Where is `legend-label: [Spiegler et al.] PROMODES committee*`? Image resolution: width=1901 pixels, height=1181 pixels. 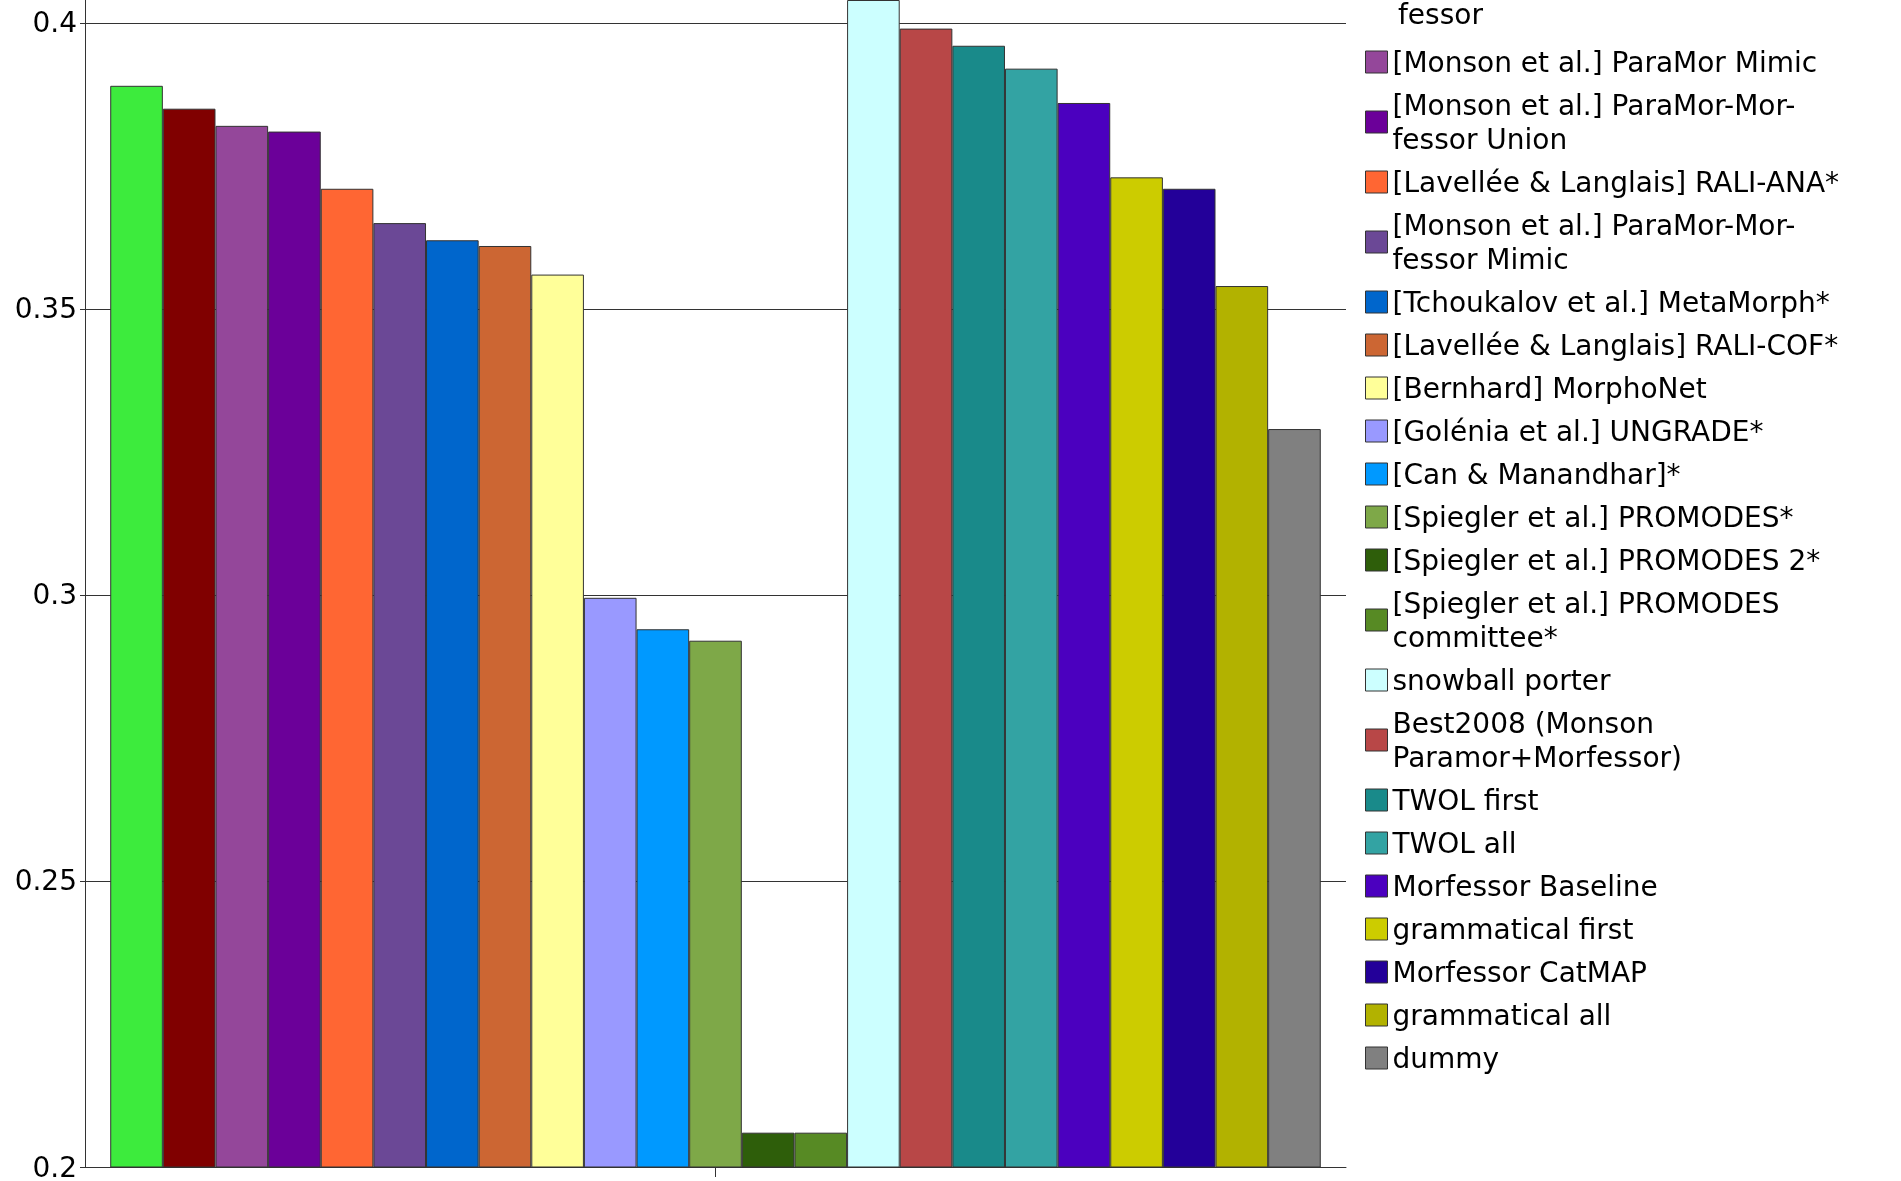
legend-label: [Spiegler et al.] PROMODES committee* is located at coordinates (1586, 620).